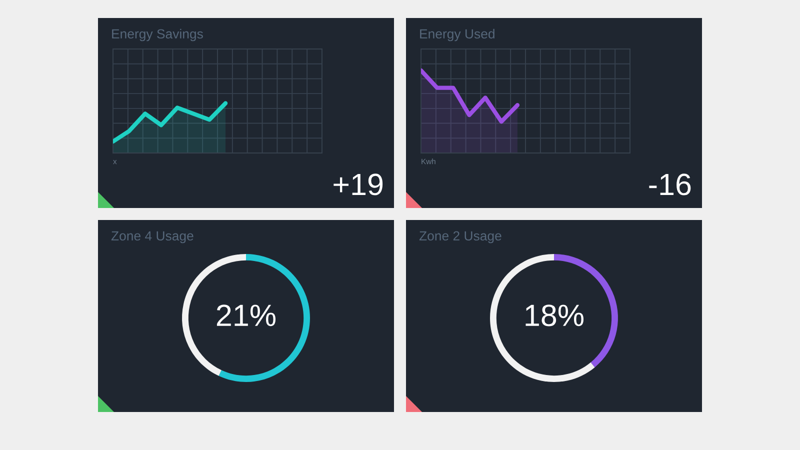 The height and width of the screenshot is (450, 800). What do you see at coordinates (152, 237) in the screenshot?
I see `chart-title: Zone 4 Usage` at bounding box center [152, 237].